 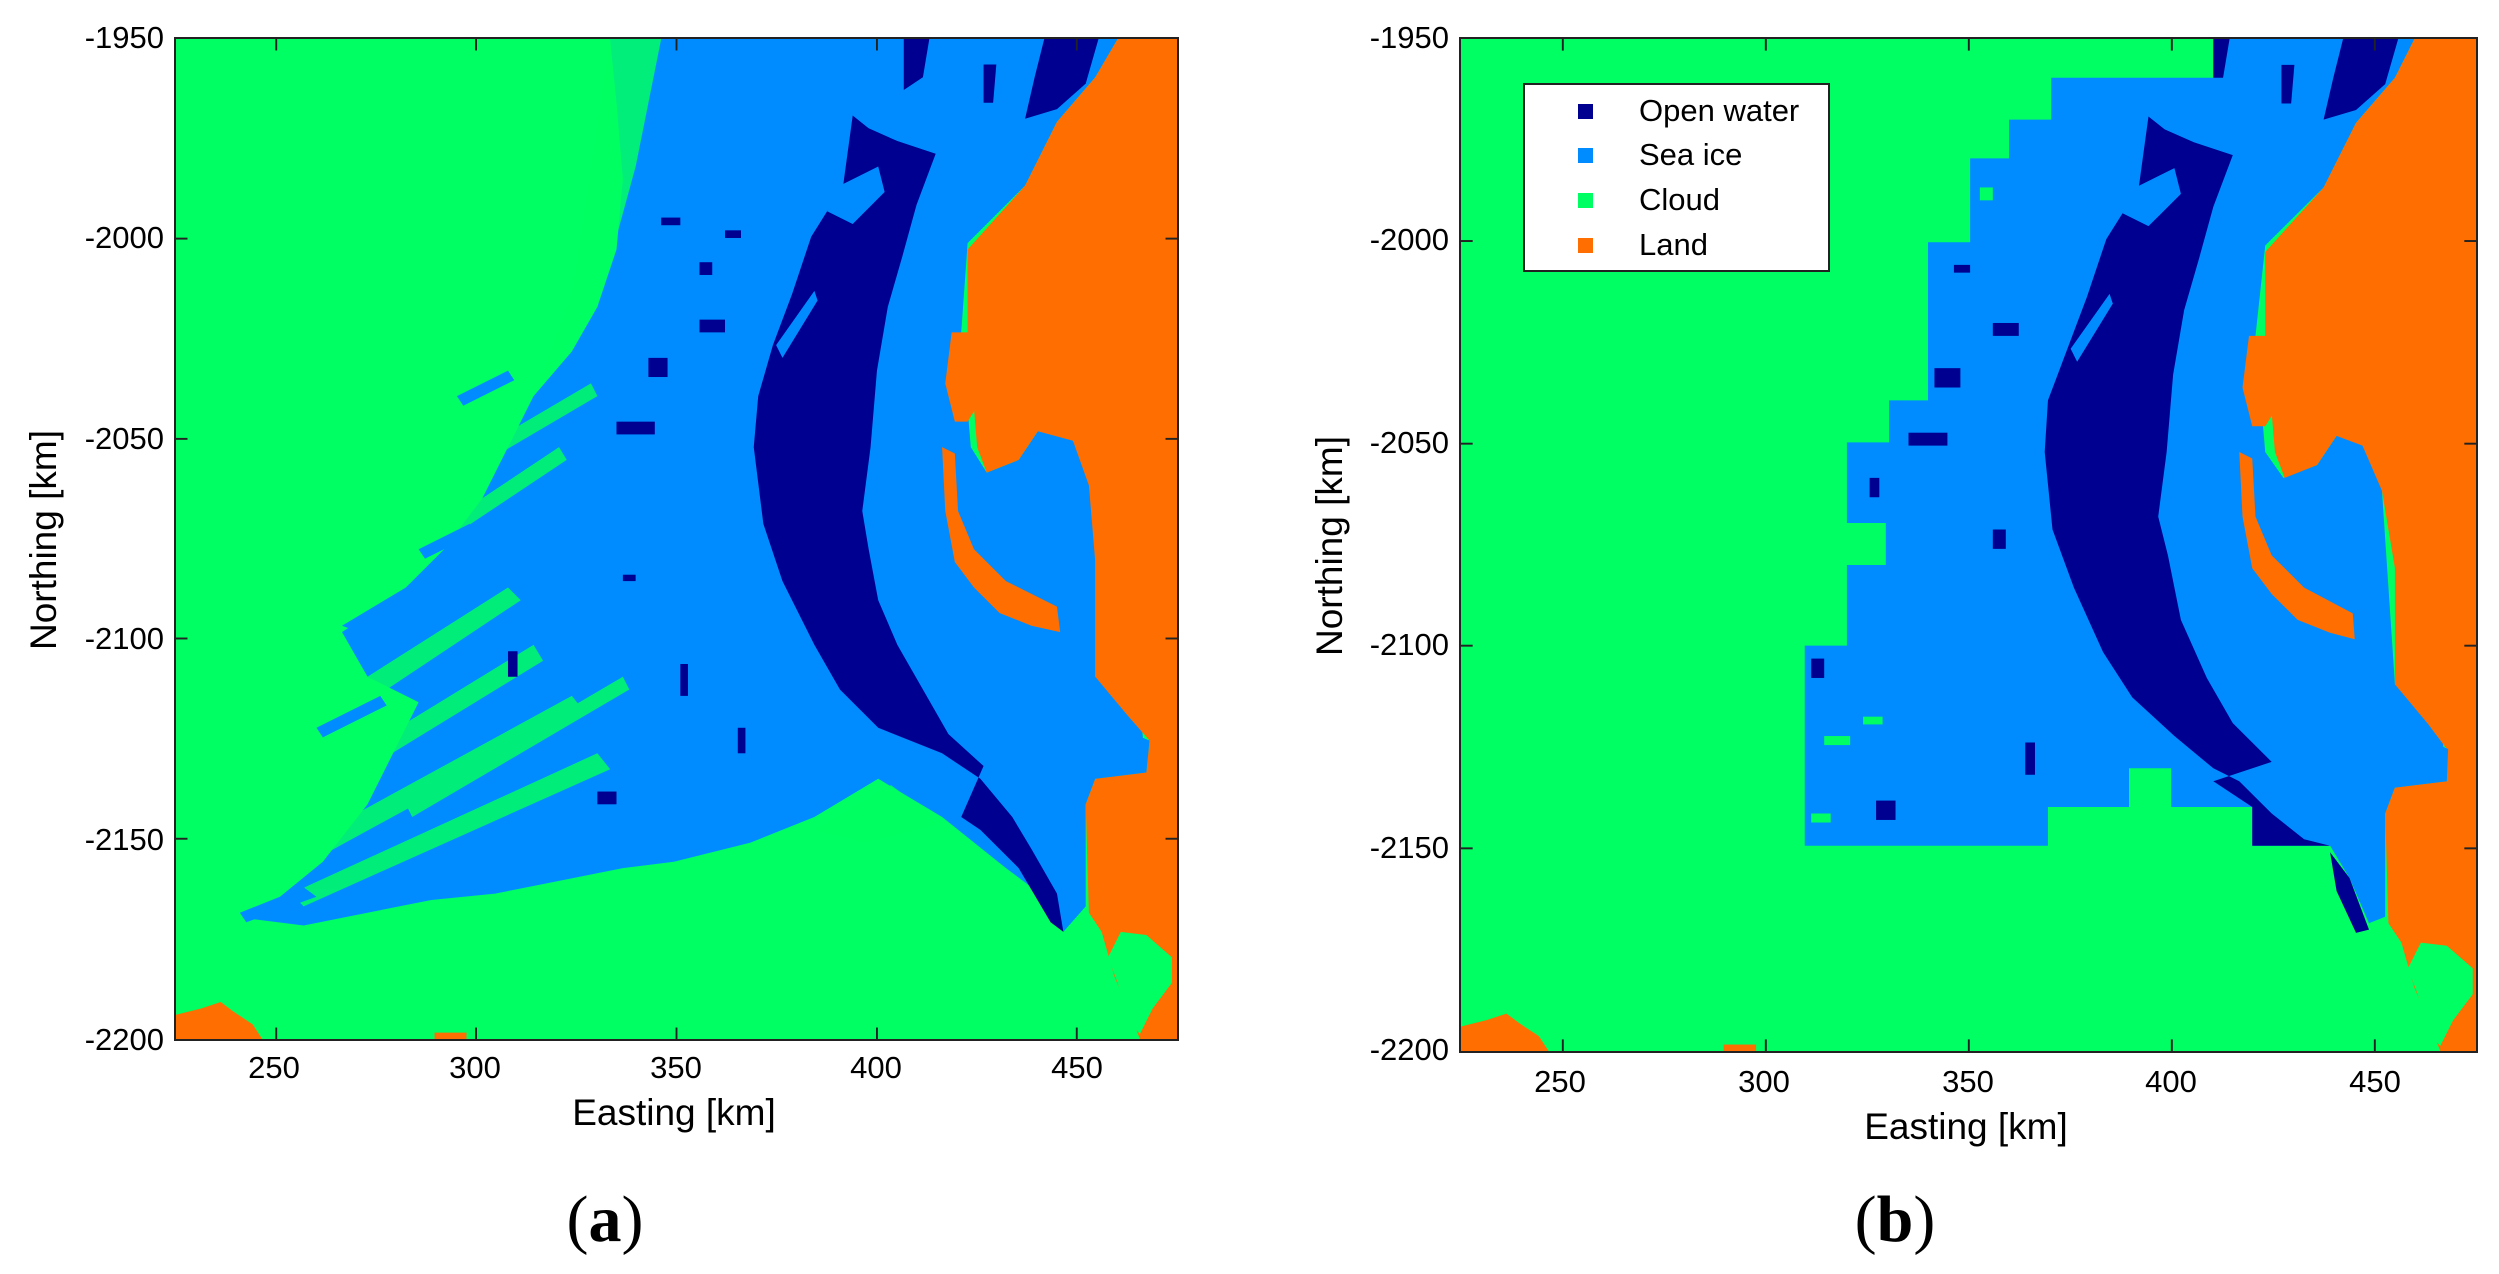 What do you see at coordinates (2349, 892) in the screenshot?
I see `open-water-south` at bounding box center [2349, 892].